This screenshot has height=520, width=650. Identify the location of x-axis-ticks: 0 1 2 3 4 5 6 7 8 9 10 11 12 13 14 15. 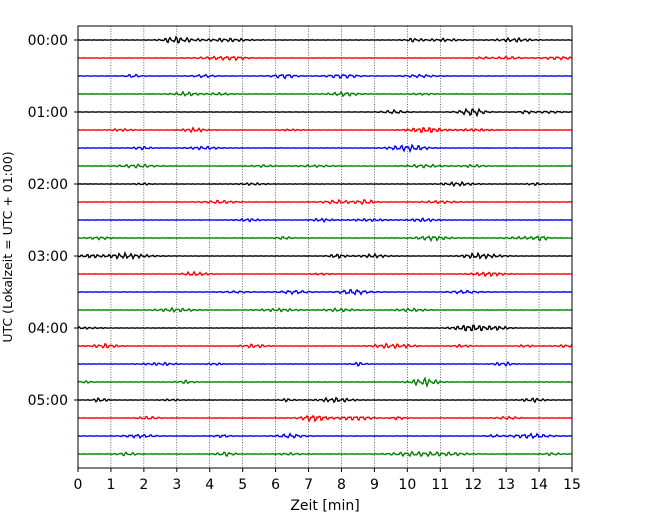
(327, 480).